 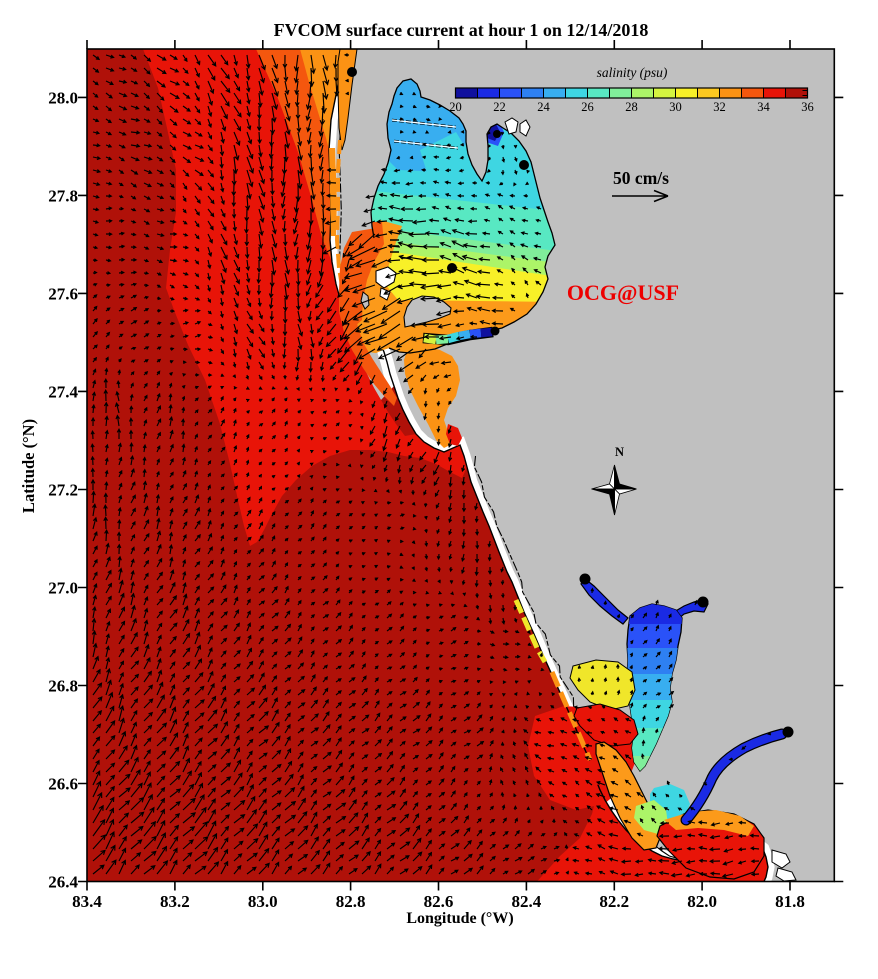 What do you see at coordinates (87, 901) in the screenshot?
I see `svg-text: 83.4` at bounding box center [87, 901].